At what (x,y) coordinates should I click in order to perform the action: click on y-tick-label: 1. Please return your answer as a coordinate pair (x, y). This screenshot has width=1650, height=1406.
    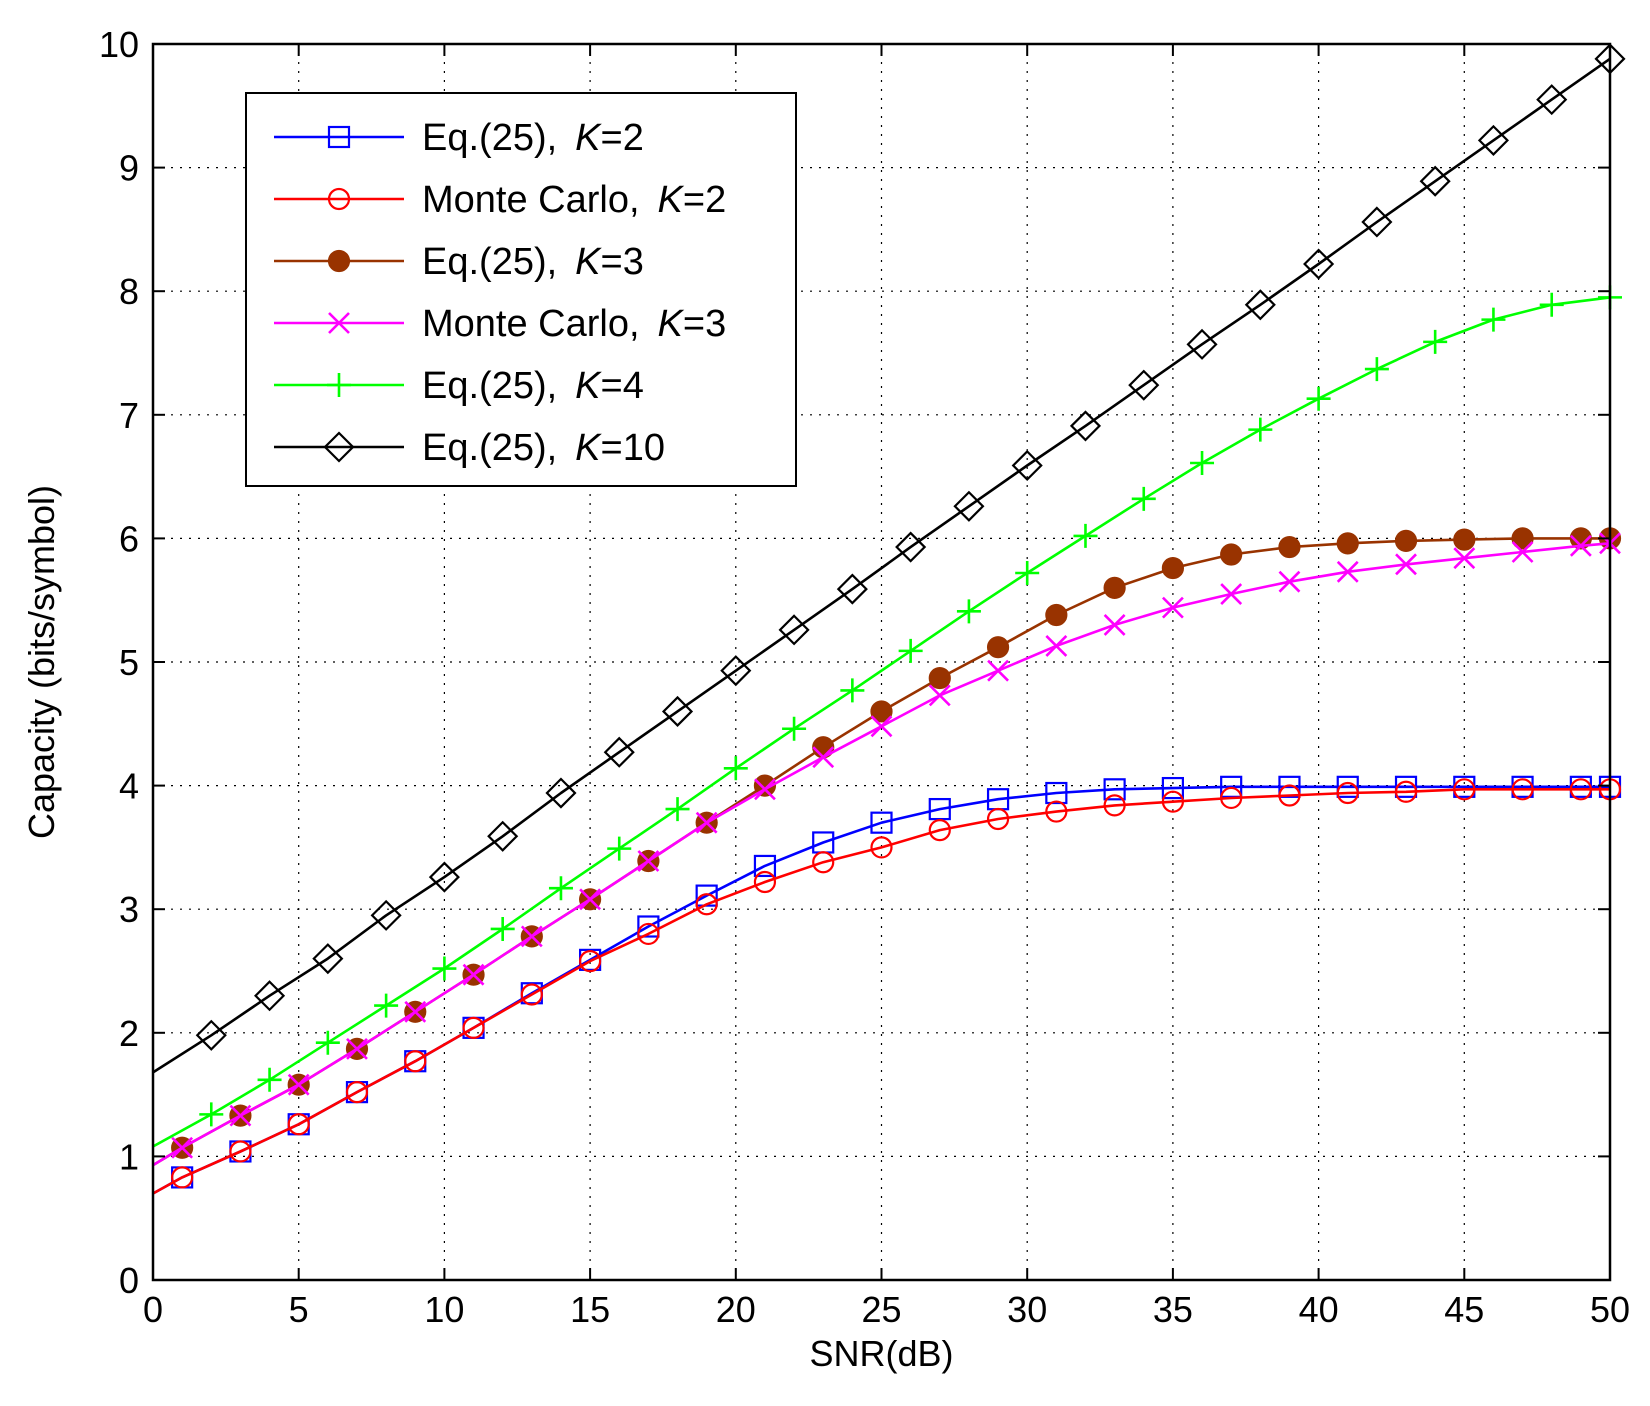
    Looking at the image, I should click on (129, 1156).